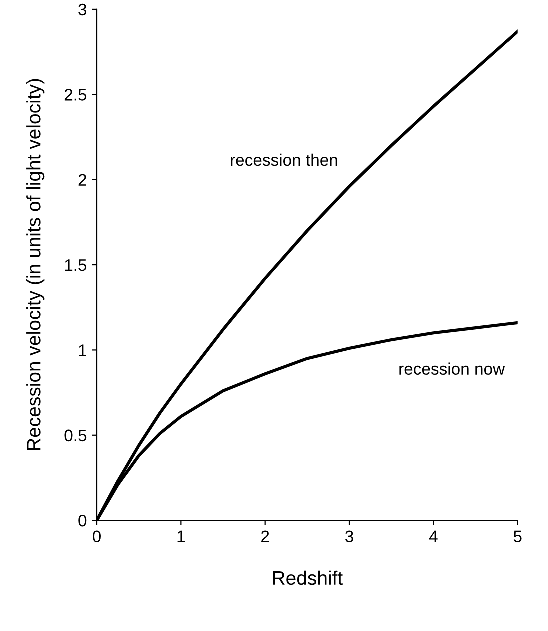  I want to click on y-tick-label: 1, so click(82, 350).